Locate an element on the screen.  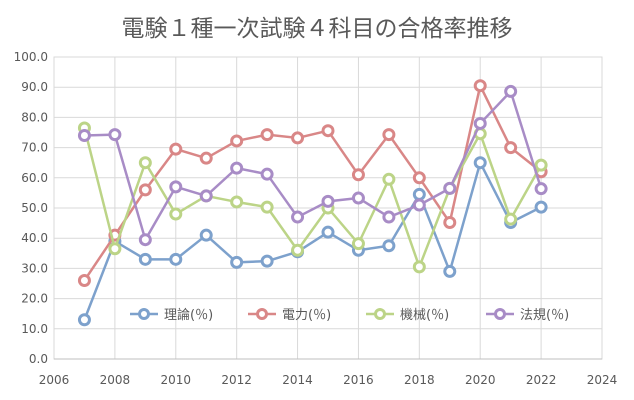
y-tick-label: 10.0 is located at coordinates (34, 329).